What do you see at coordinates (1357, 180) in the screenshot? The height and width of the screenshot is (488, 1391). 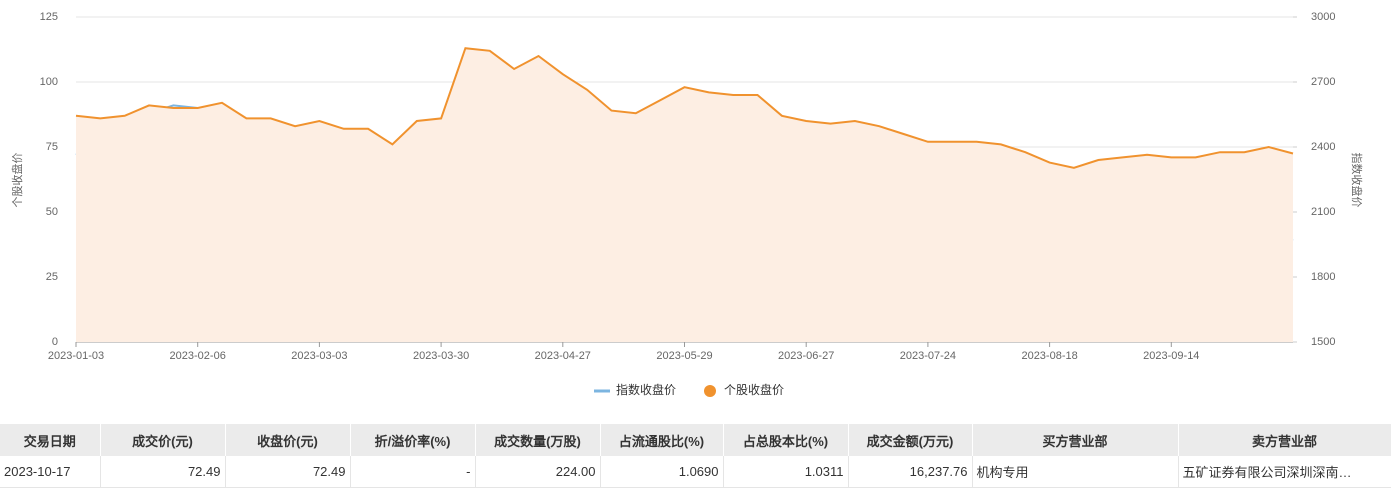 I see `y2-axis-label: 指数收盘价` at bounding box center [1357, 180].